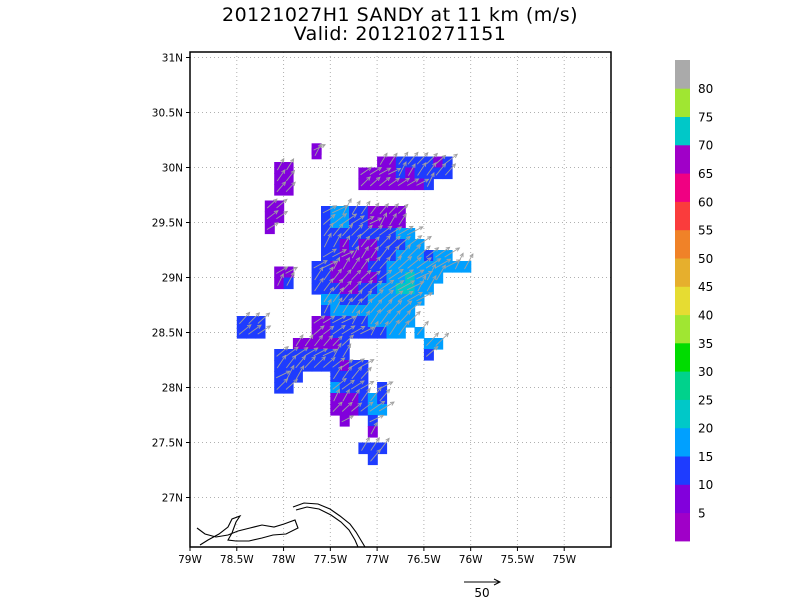 The height and width of the screenshot is (600, 800). Describe the element at coordinates (702, 514) in the screenshot. I see `colorbar-label: 5` at that location.